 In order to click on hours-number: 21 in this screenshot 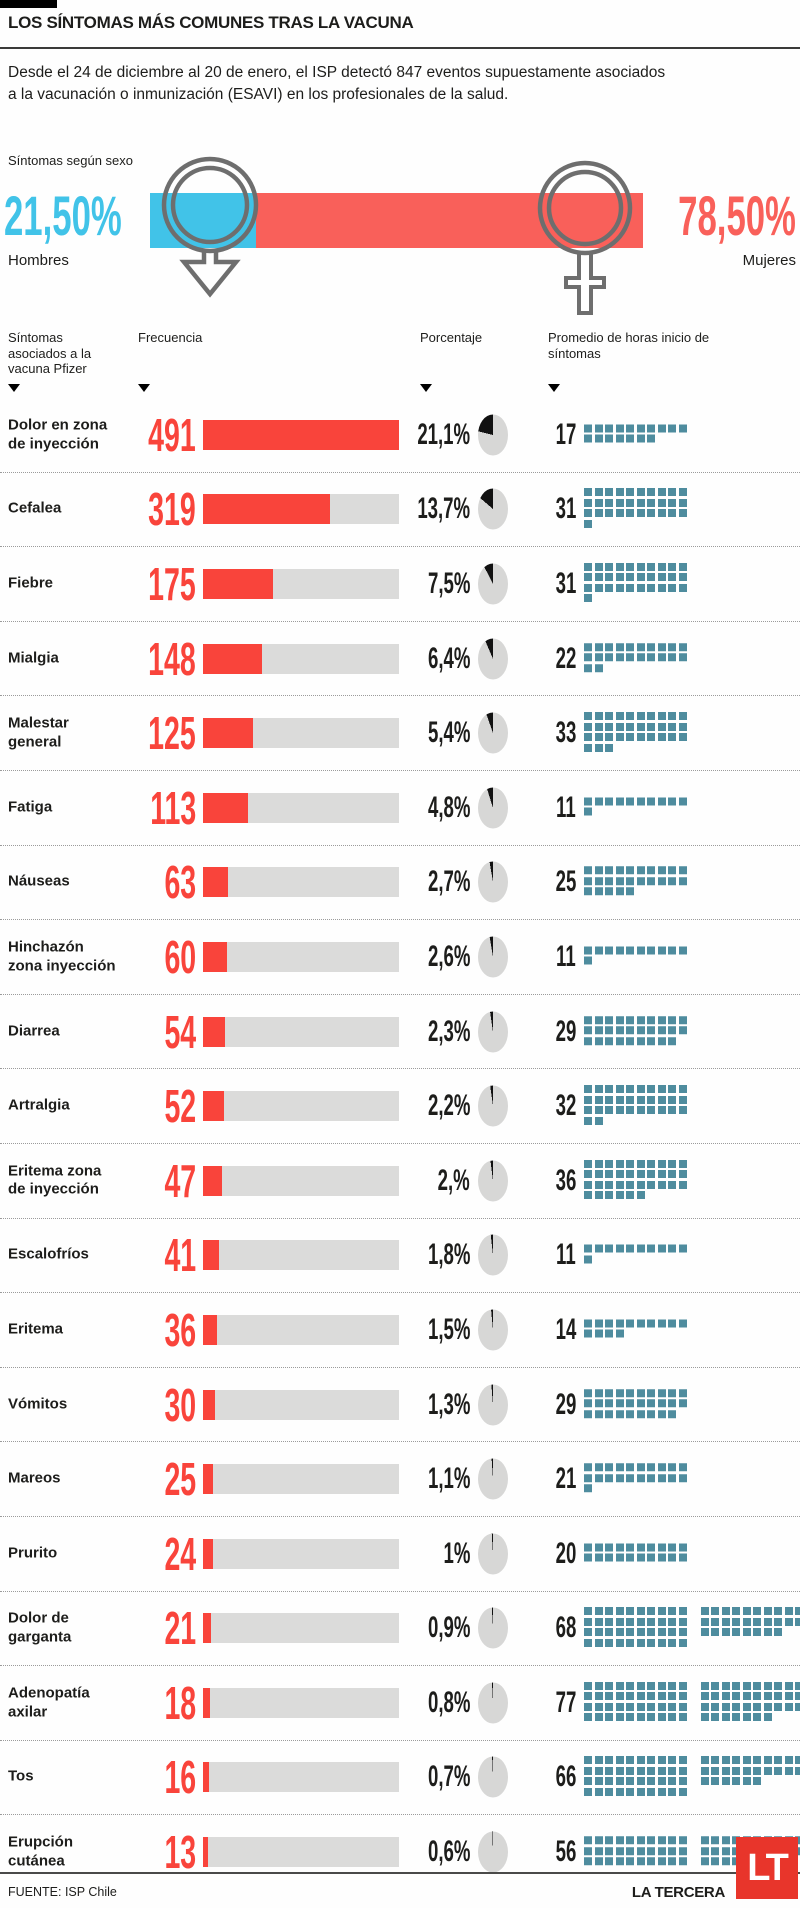, I will do `click(565, 1479)`.